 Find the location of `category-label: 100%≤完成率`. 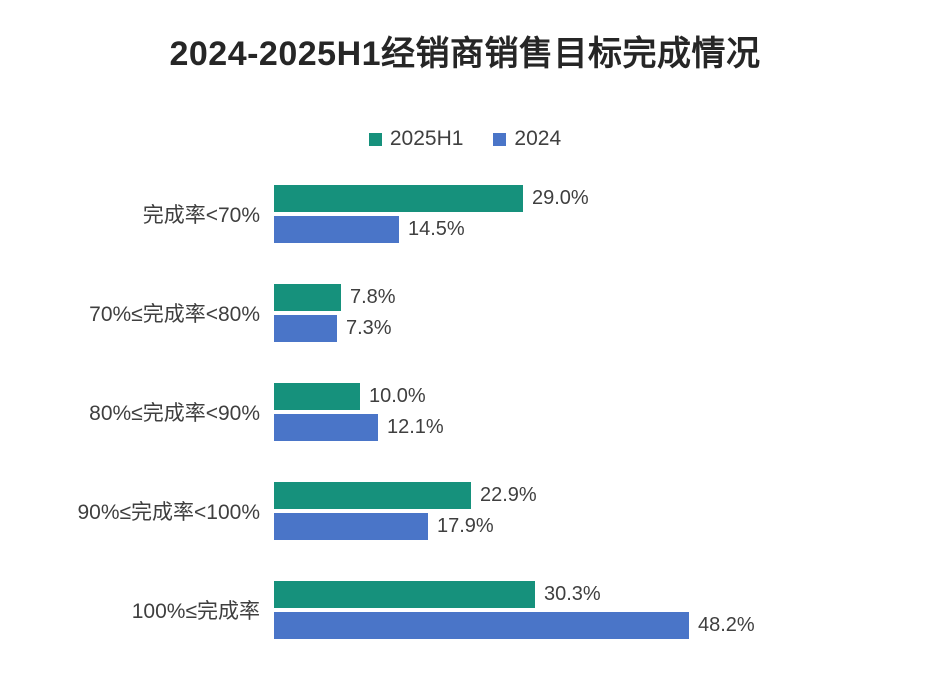

category-label: 100%≤完成率 is located at coordinates (195, 611).